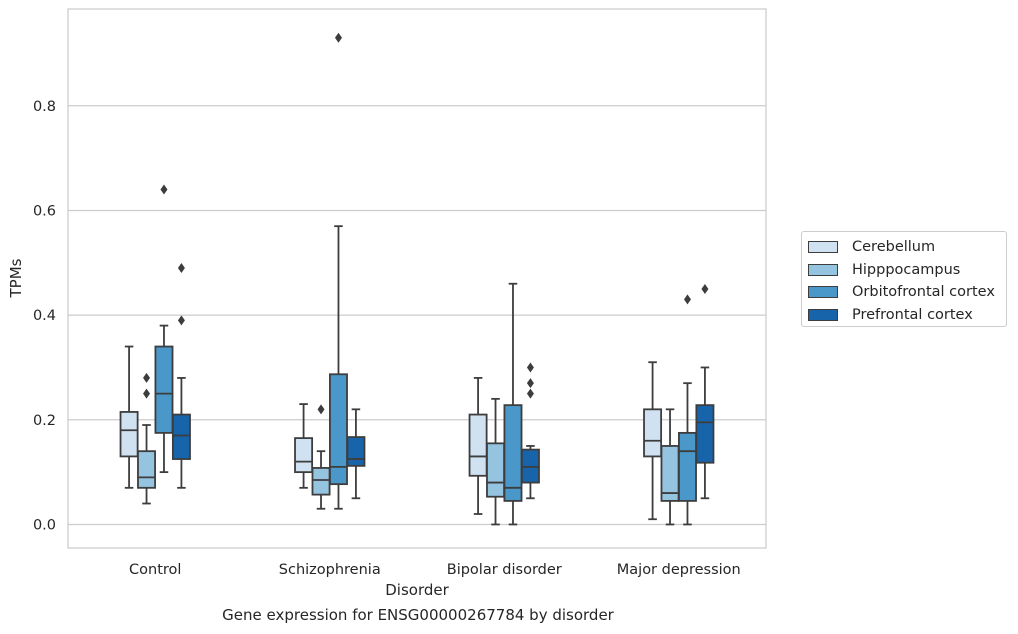  Describe the element at coordinates (894, 247) in the screenshot. I see `legend-label: Cerebellum` at that location.